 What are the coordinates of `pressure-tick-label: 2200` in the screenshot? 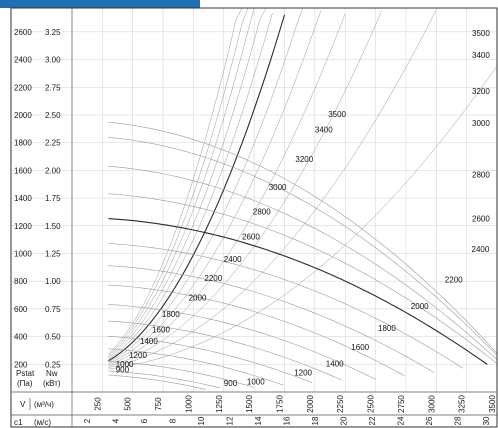 It's located at (23, 87).